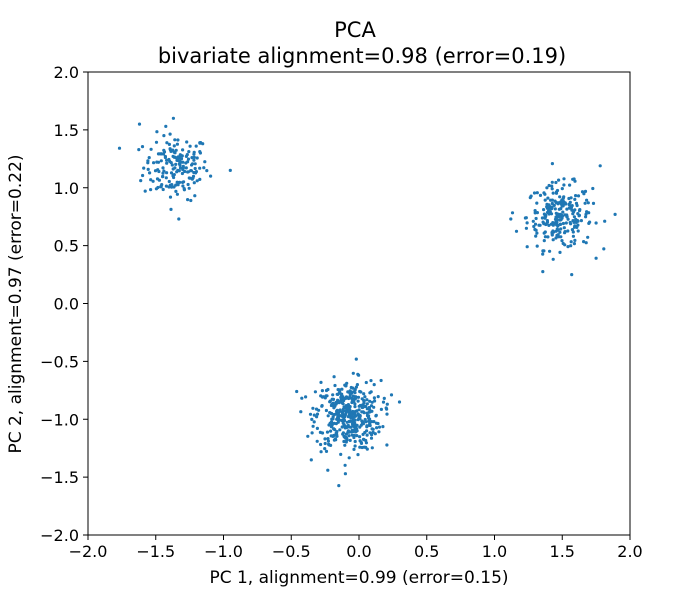 Image resolution: width=700 pixels, height=600 pixels. Describe the element at coordinates (59, 361) in the screenshot. I see `y-tick-label: −0.5` at that location.